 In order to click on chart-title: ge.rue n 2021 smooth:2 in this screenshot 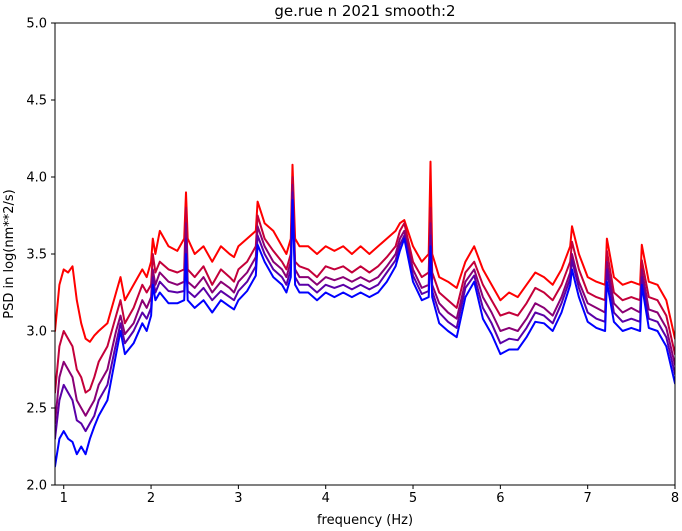, I will do `click(364, 11)`.